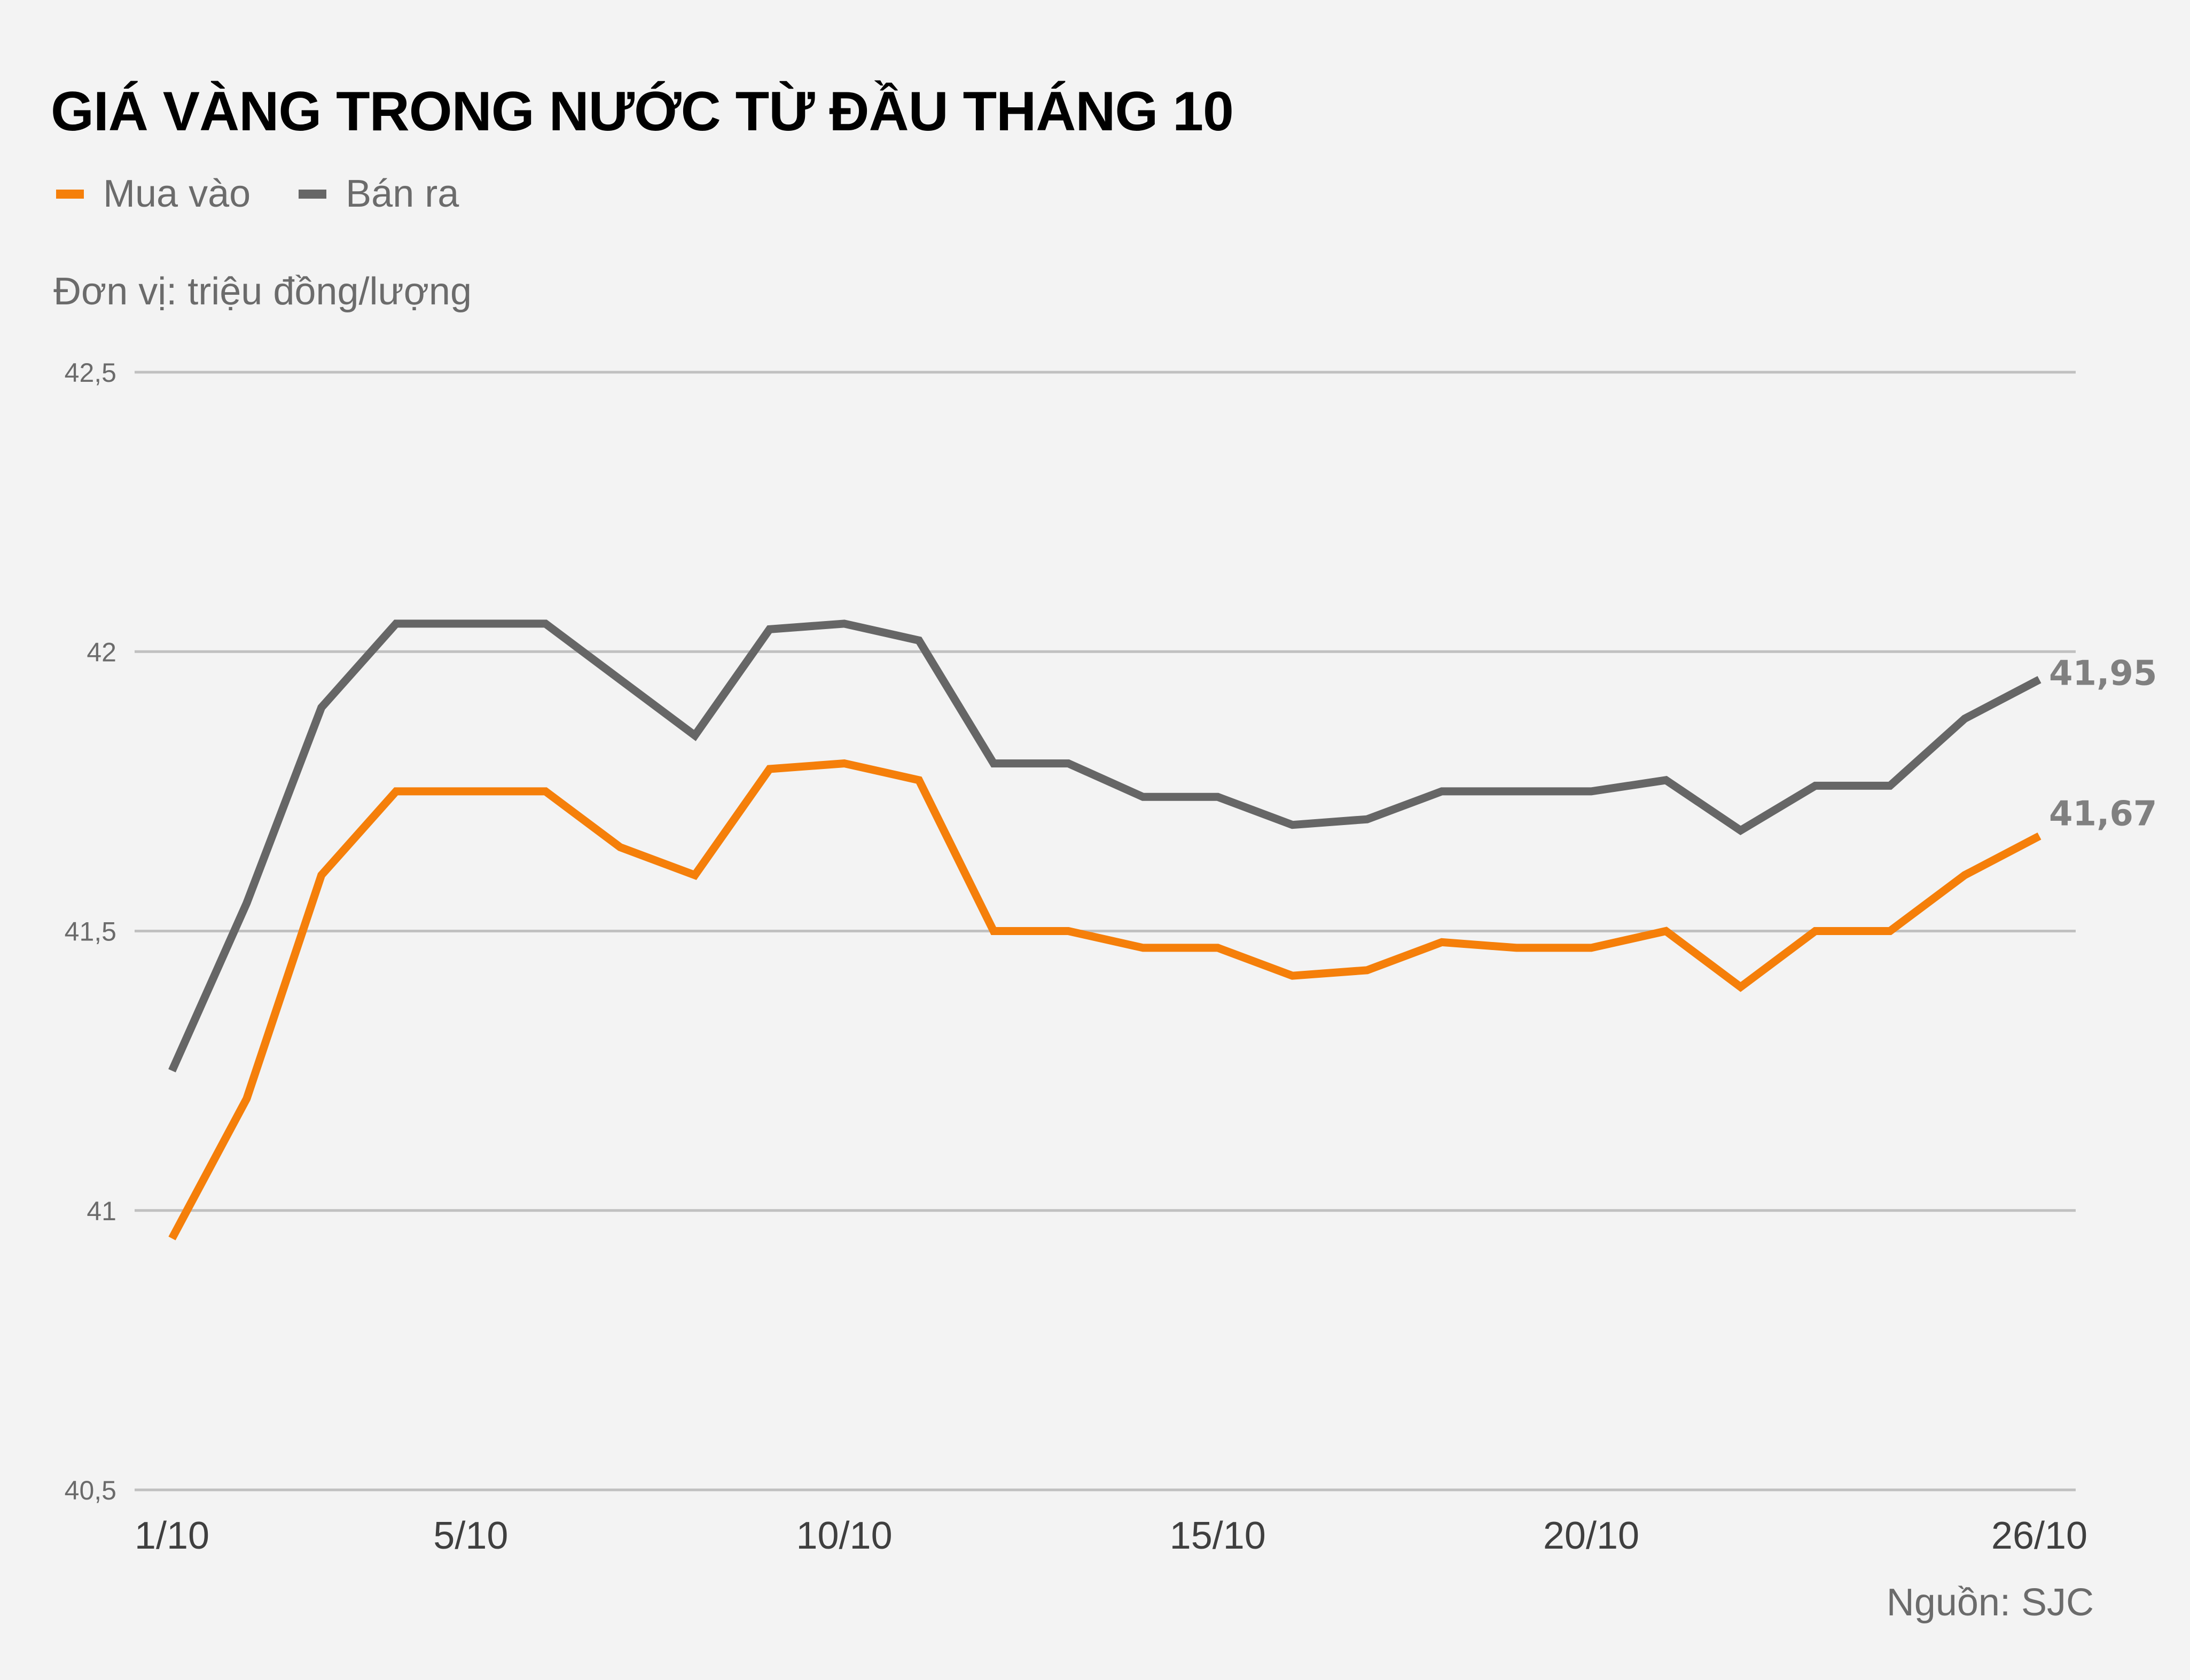  Describe the element at coordinates (281, 194) in the screenshot. I see `legend: Mua vào Bán ra` at that location.